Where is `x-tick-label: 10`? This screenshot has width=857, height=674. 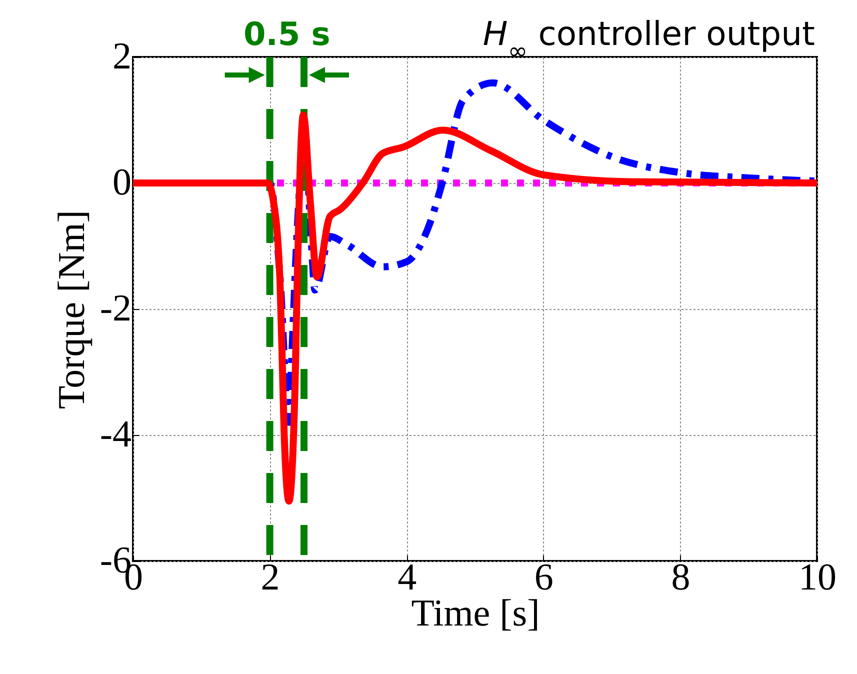
x-tick-label: 10 is located at coordinates (817, 577).